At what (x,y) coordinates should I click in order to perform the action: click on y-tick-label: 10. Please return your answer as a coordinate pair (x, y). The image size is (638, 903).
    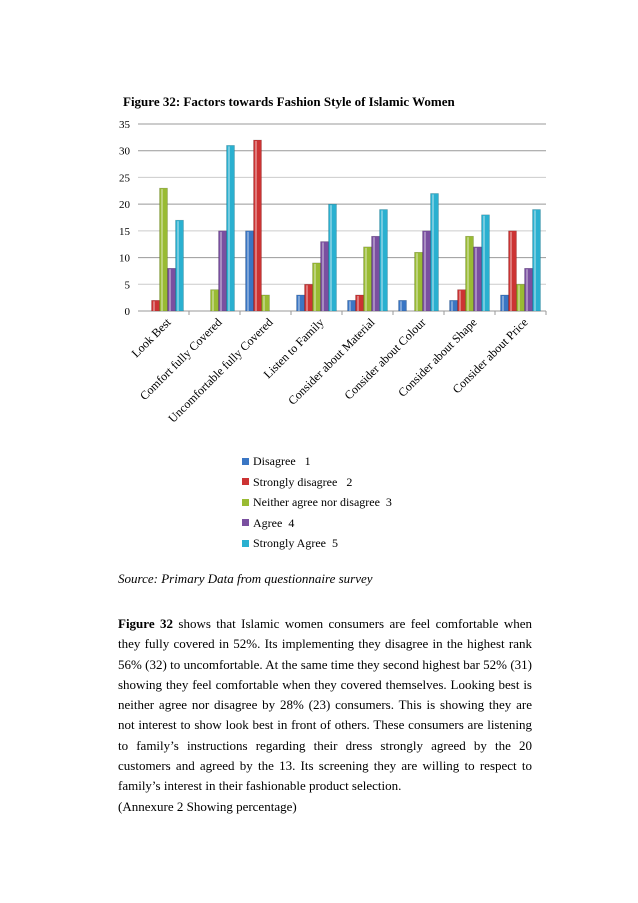
    Looking at the image, I should click on (125, 259).